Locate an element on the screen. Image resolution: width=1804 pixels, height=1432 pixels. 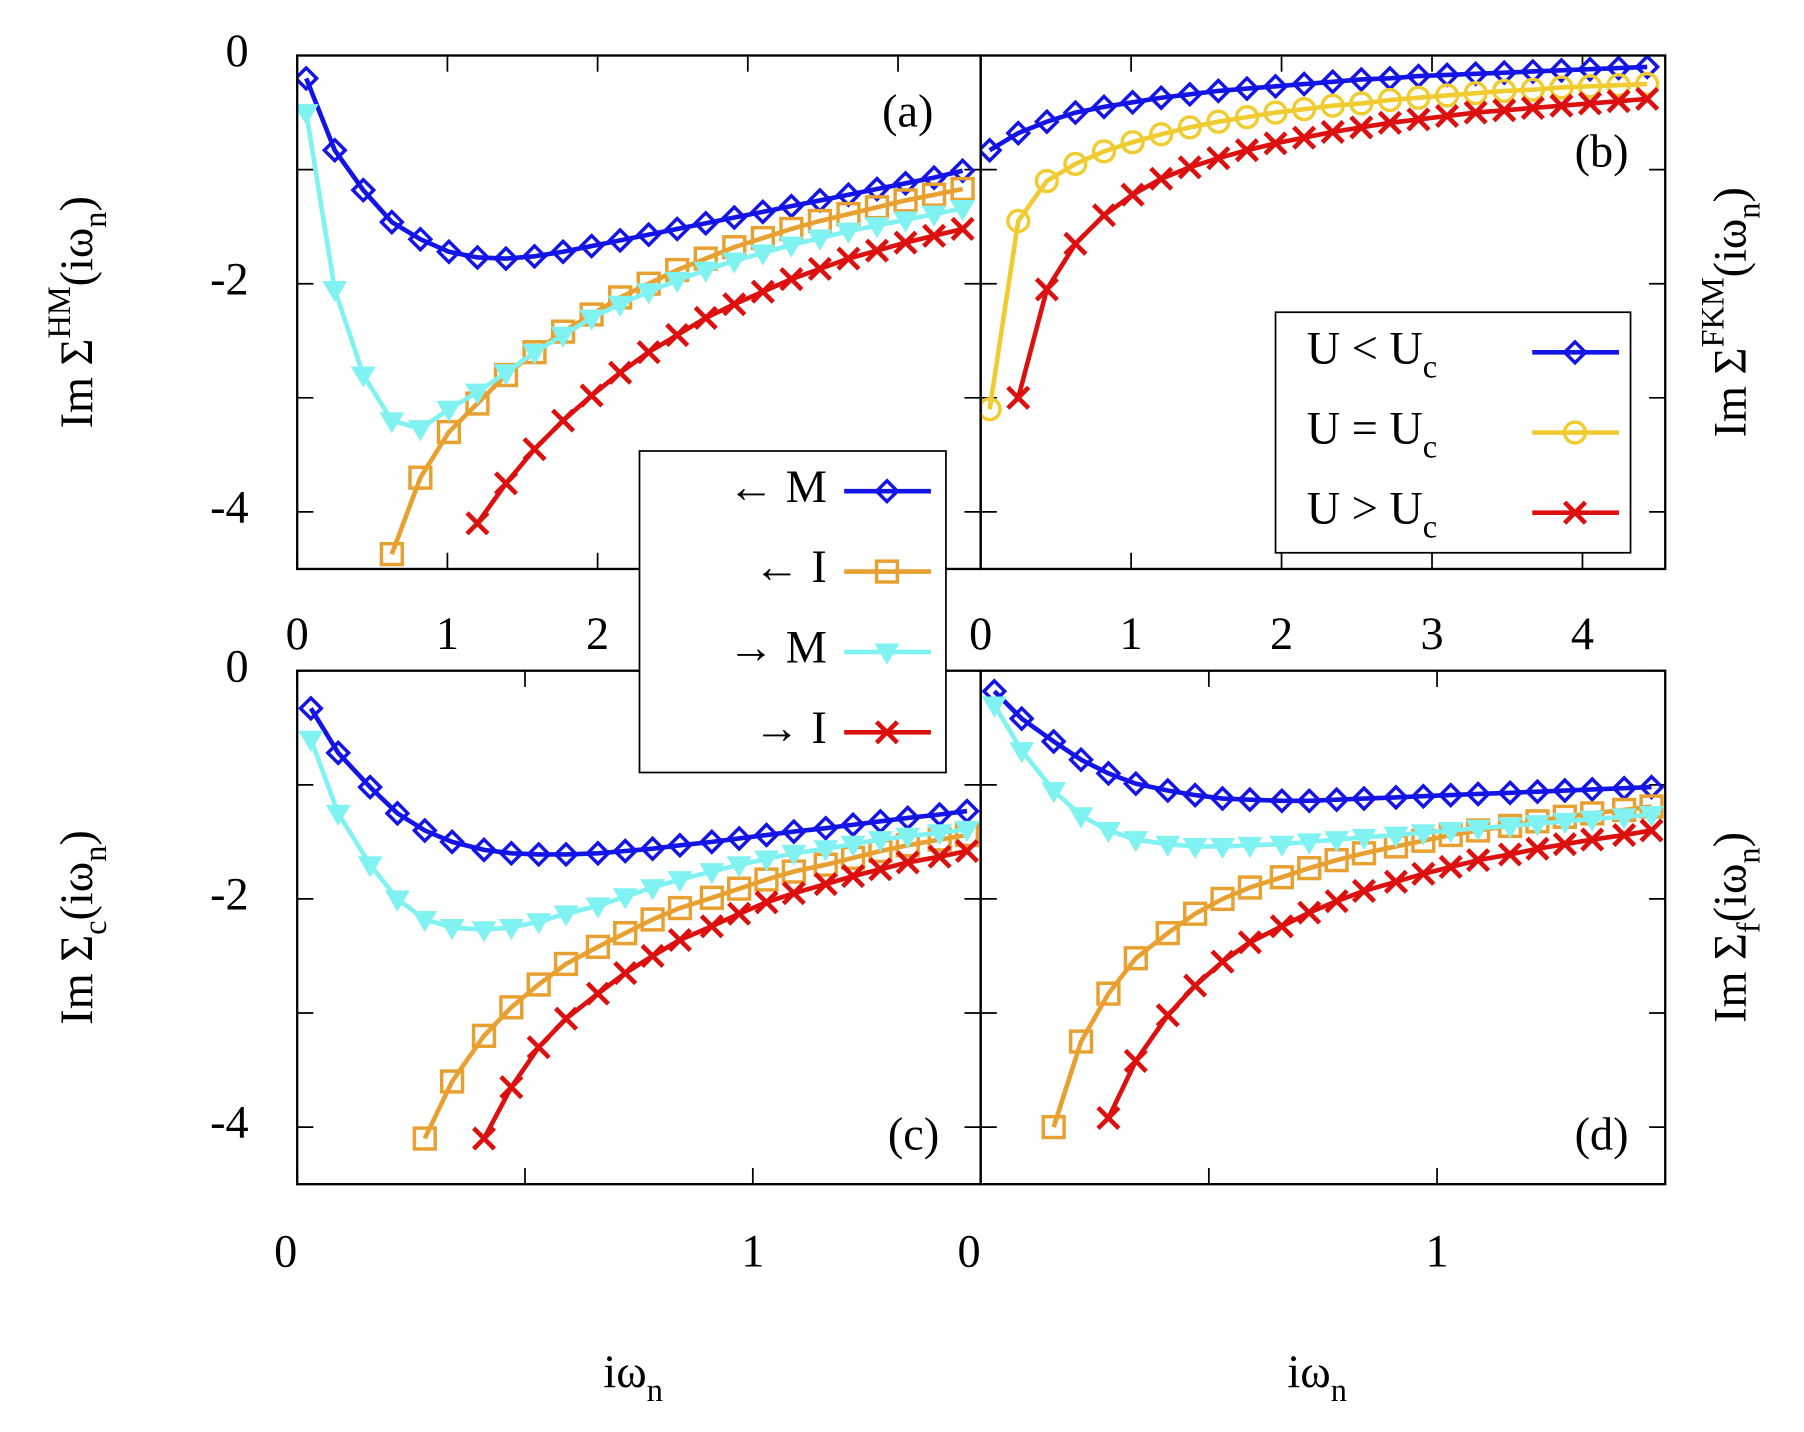
legend-label: → I is located at coordinates (790, 728).